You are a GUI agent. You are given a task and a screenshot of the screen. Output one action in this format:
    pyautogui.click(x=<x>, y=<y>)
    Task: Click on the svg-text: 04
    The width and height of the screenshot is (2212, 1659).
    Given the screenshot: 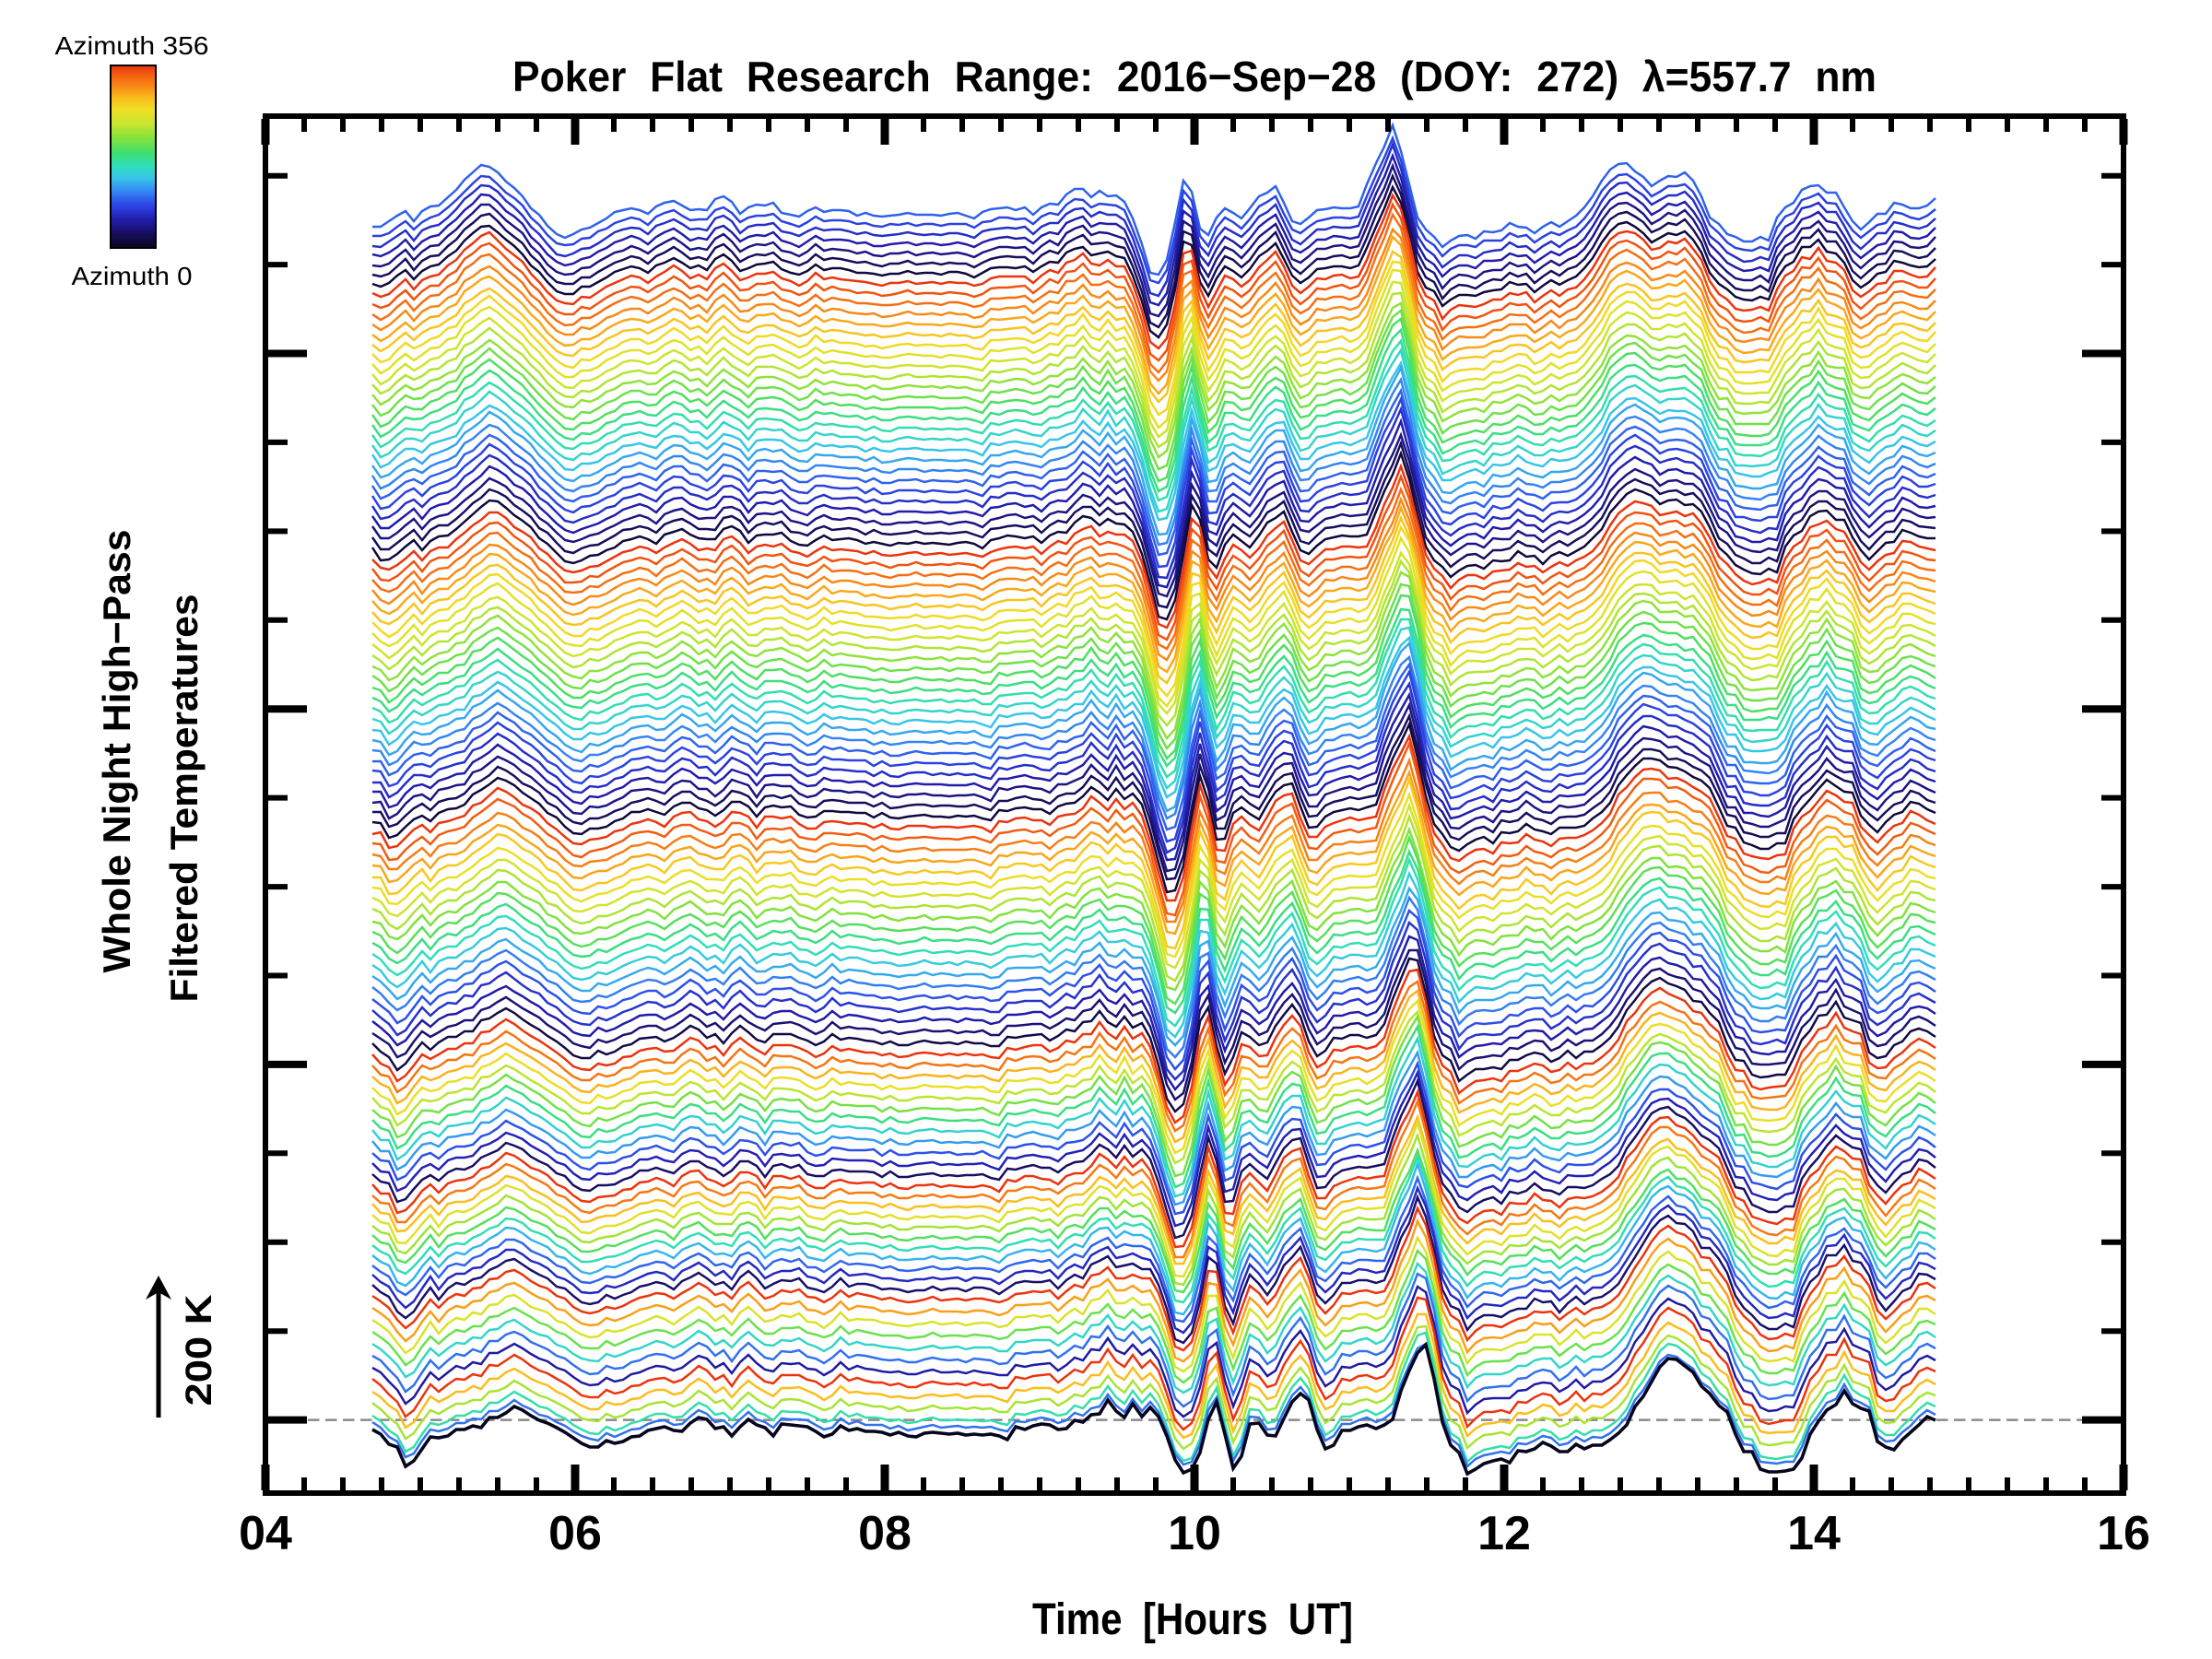 What is the action you would take?
    pyautogui.click(x=265, y=1533)
    